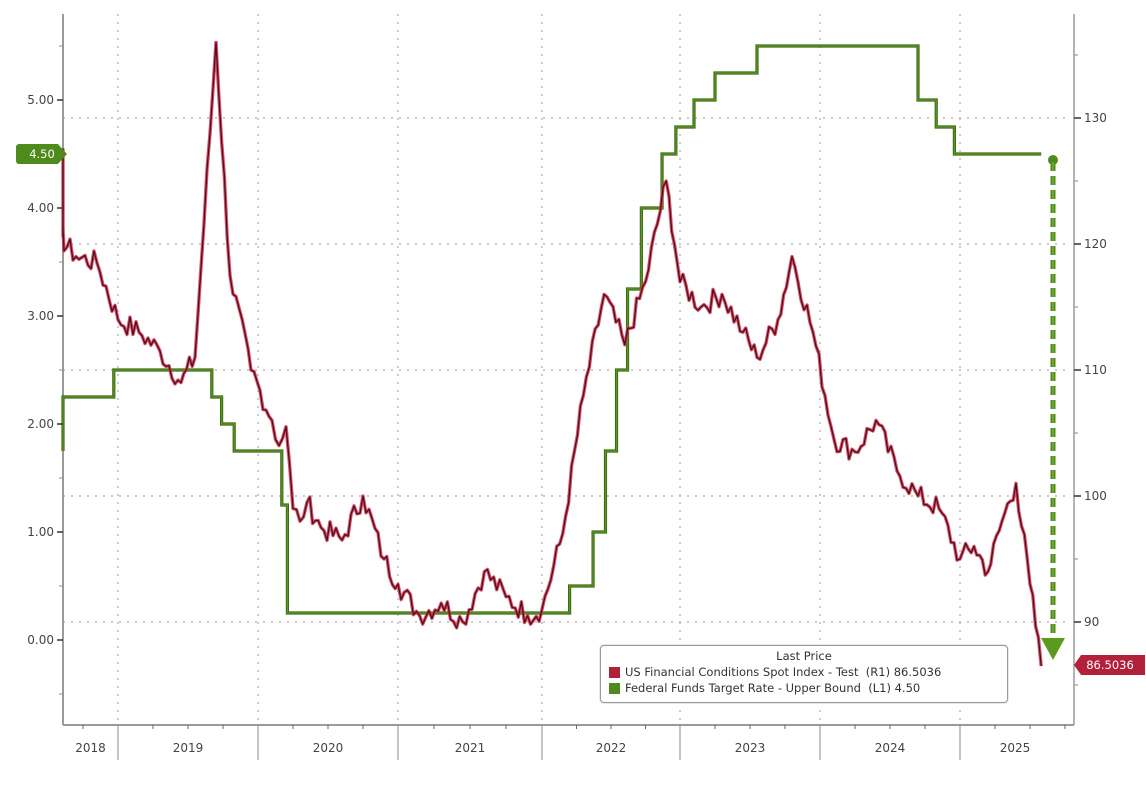  Describe the element at coordinates (40, 532) in the screenshot. I see `svg-text: 1.00` at that location.